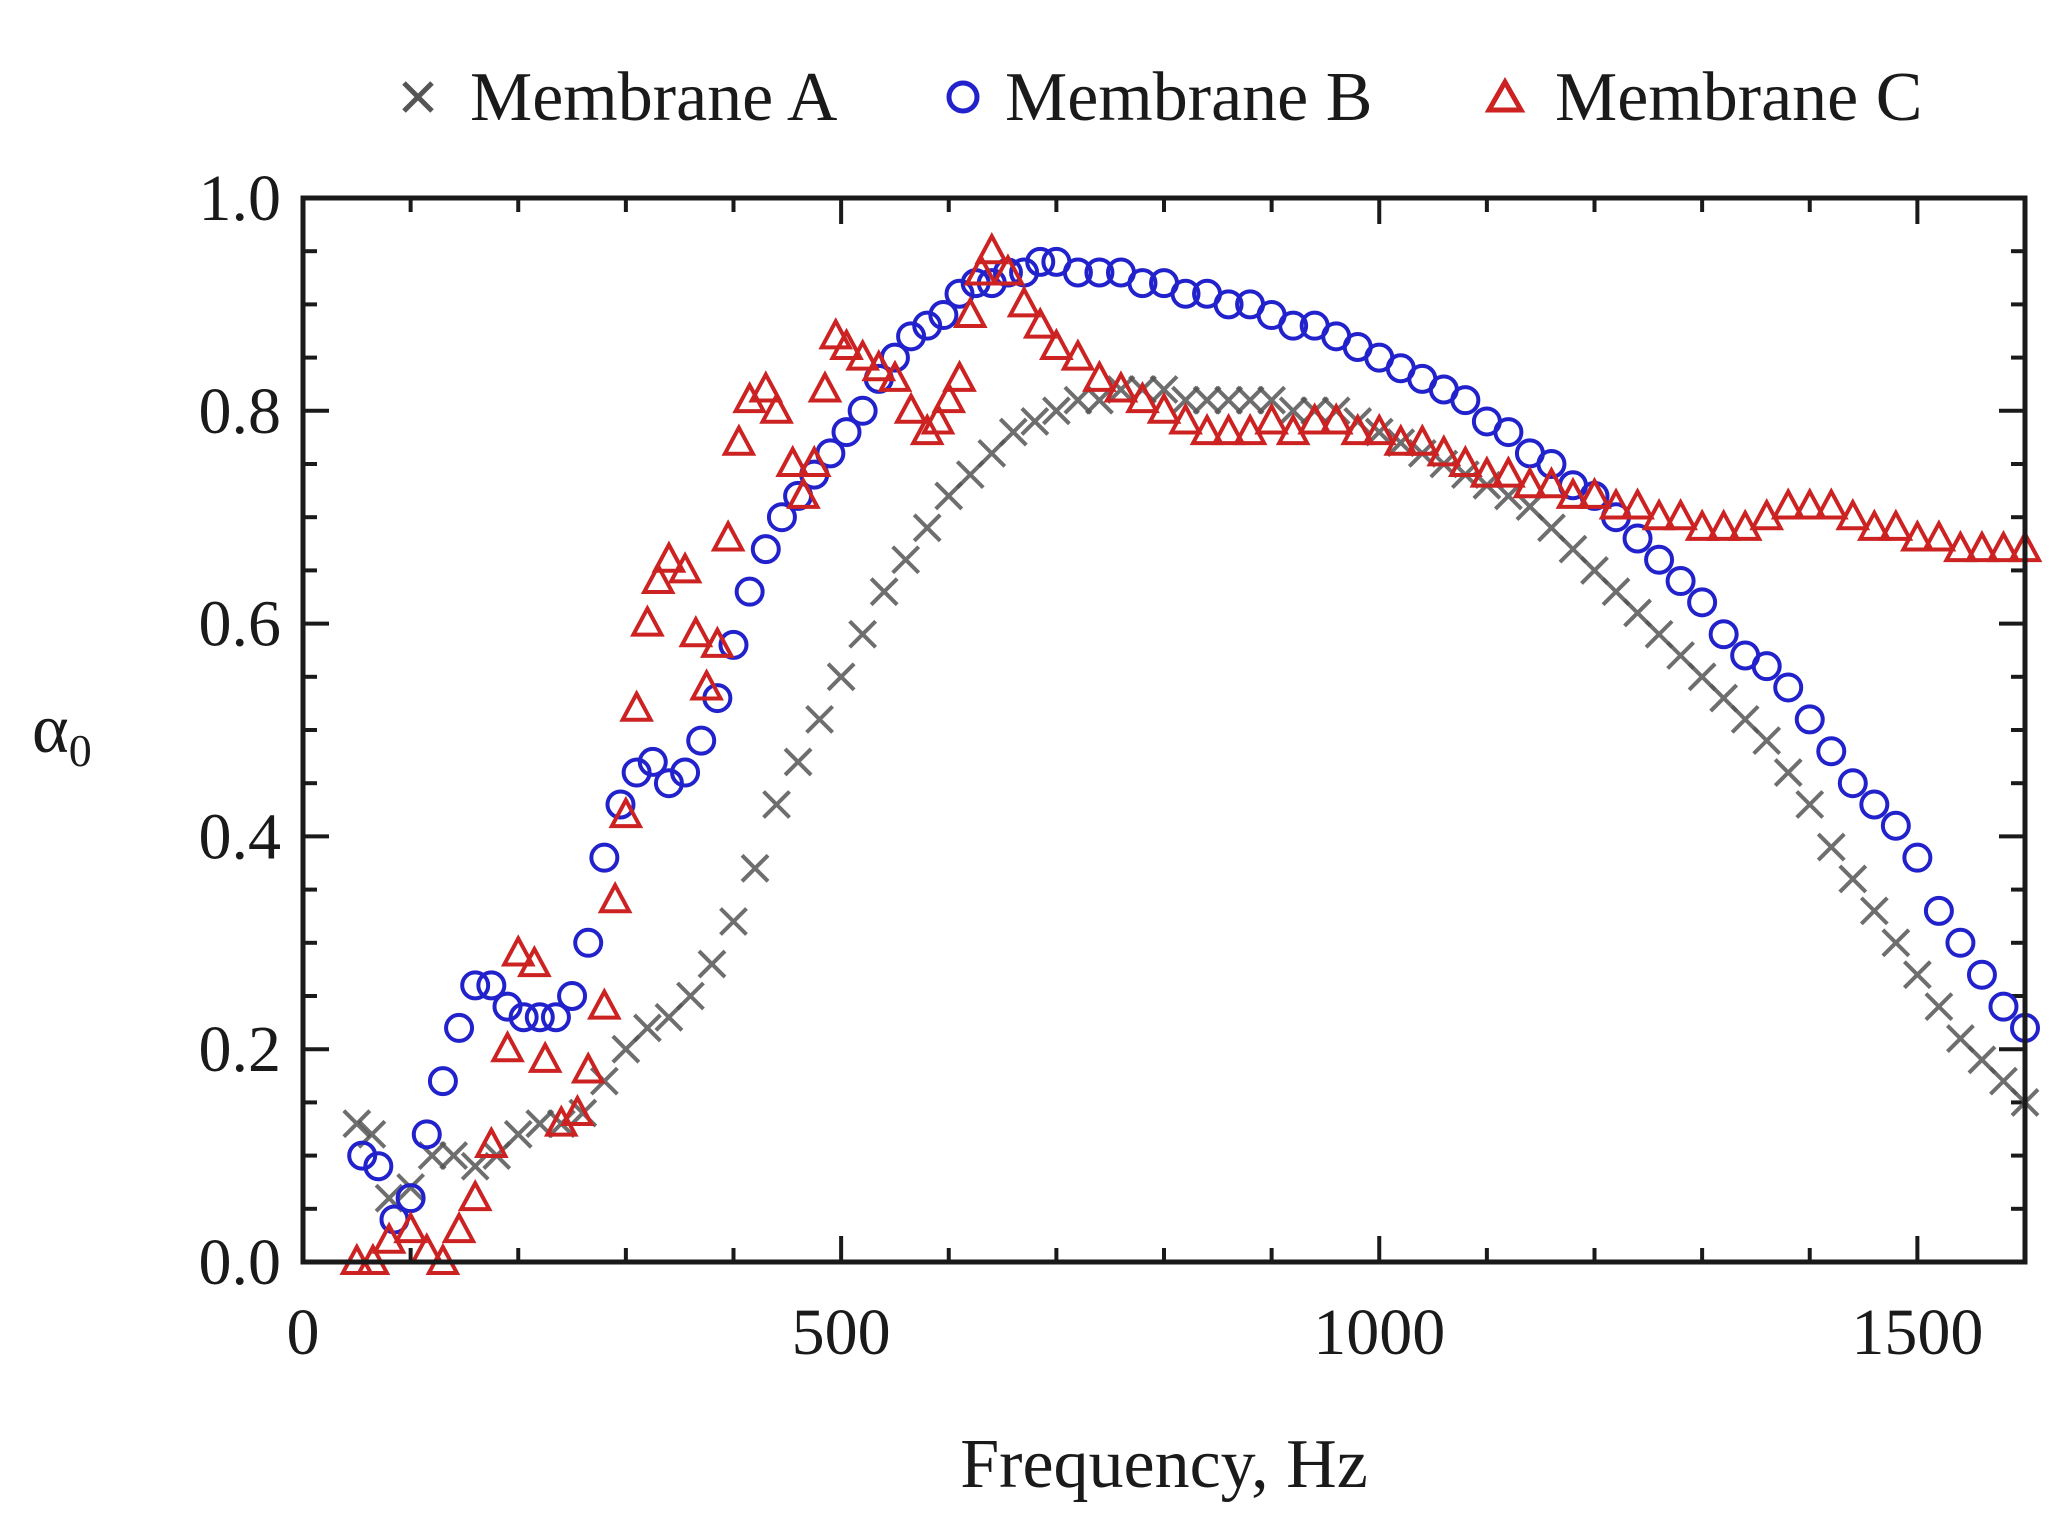 This screenshot has height=1536, width=2056. What do you see at coordinates (50, 729) in the screenshot?
I see `y-axis-title-symbol: α` at bounding box center [50, 729].